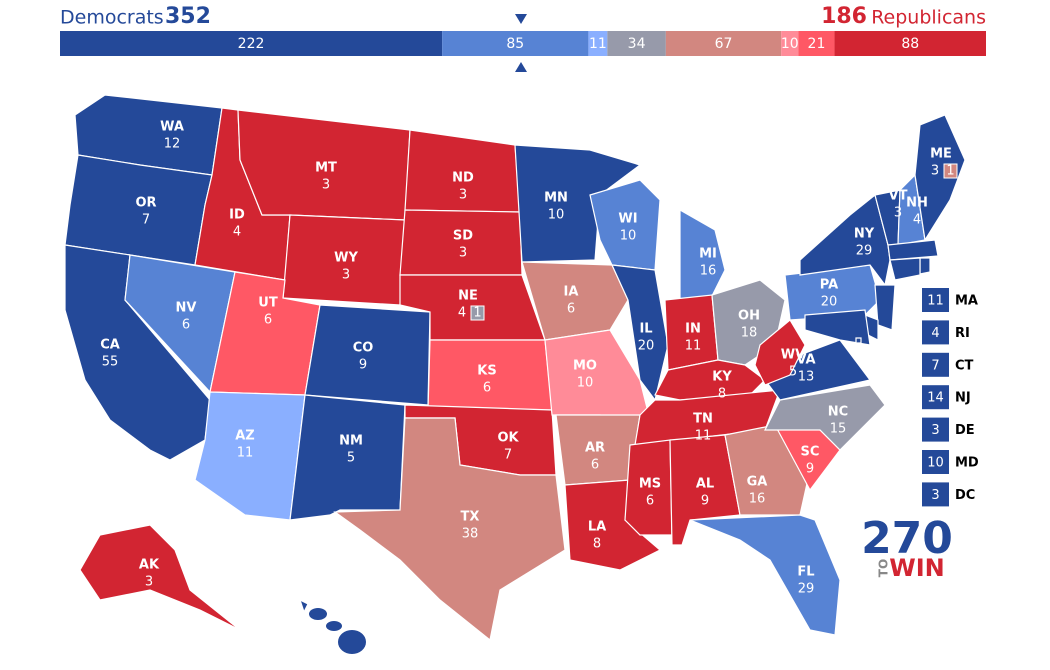 Image resolution: width=1050 pixels, height=670 pixels. I want to click on state-abbr: MN, so click(556, 198).